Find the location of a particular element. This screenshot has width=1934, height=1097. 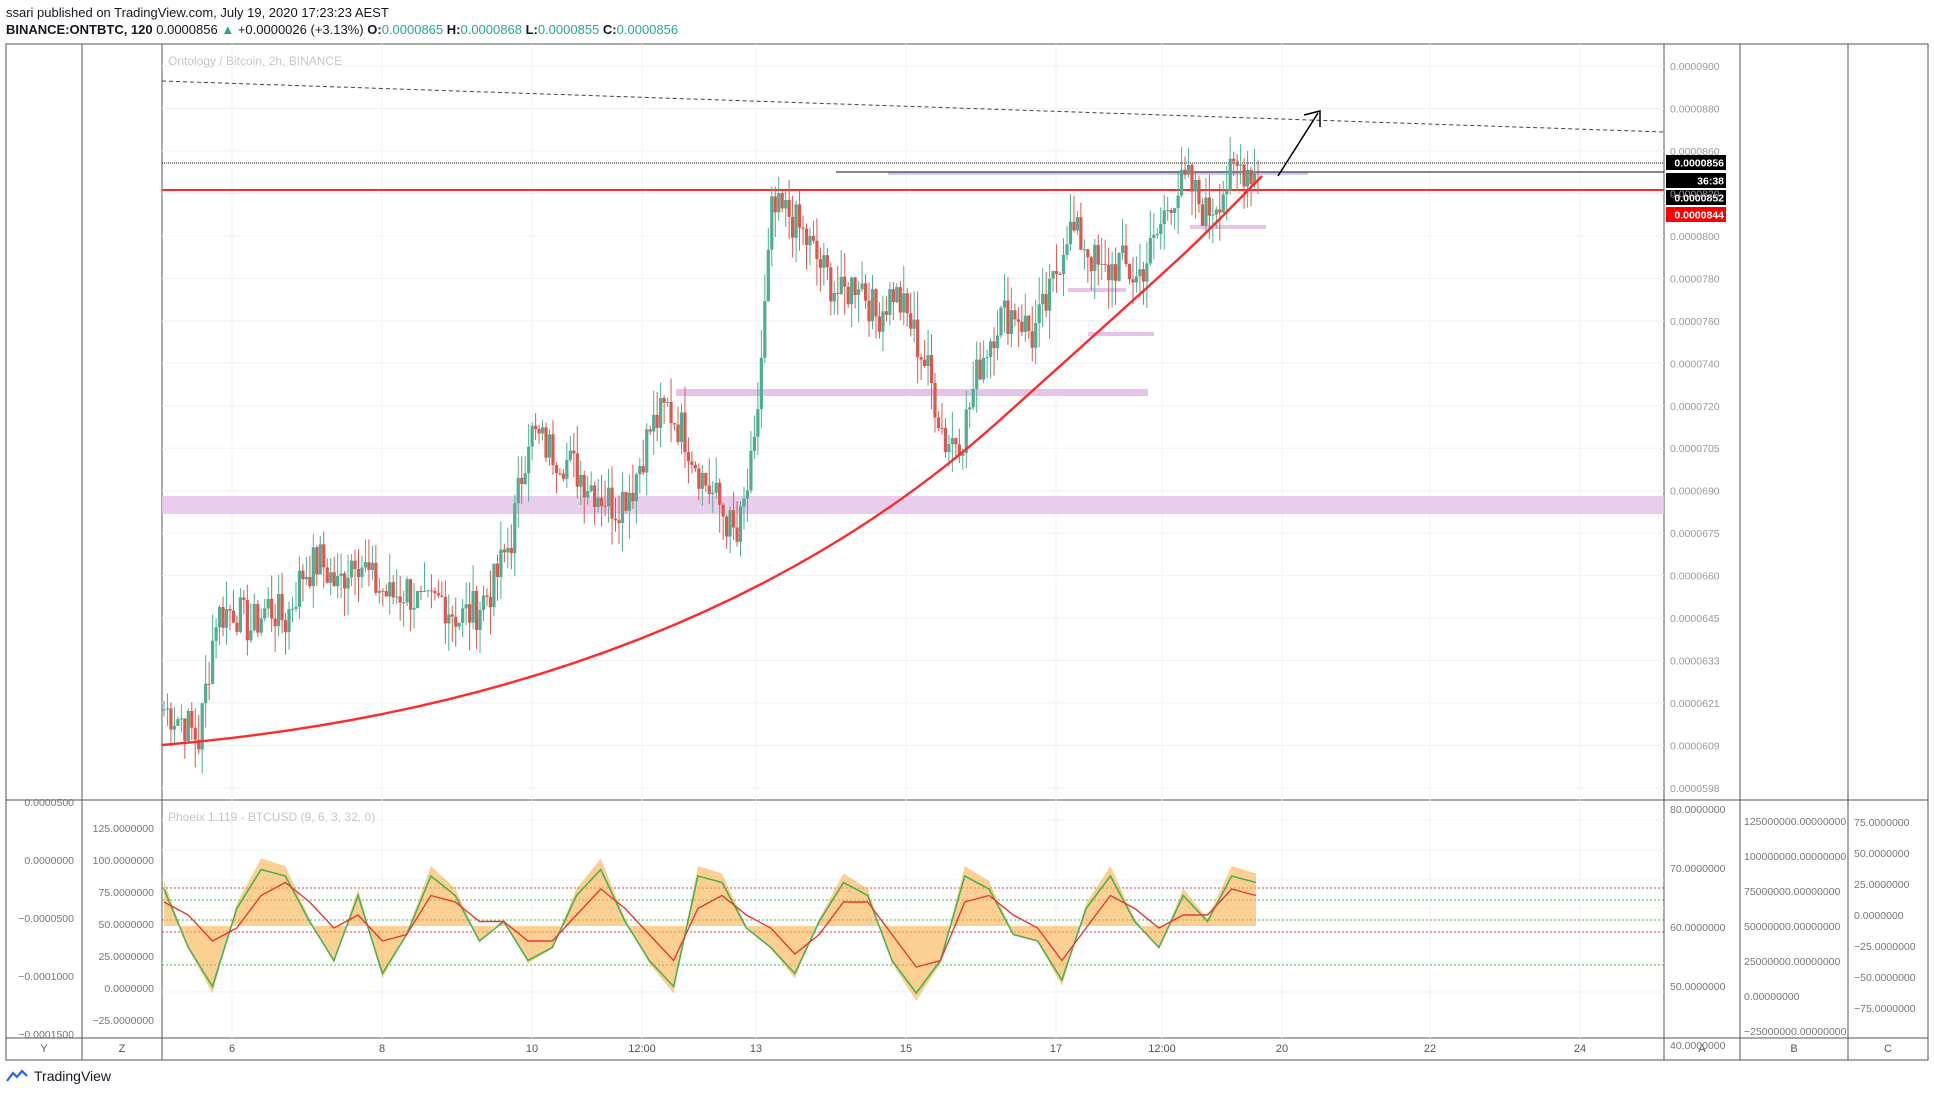

x-tick-label: 20 is located at coordinates (1282, 1049).